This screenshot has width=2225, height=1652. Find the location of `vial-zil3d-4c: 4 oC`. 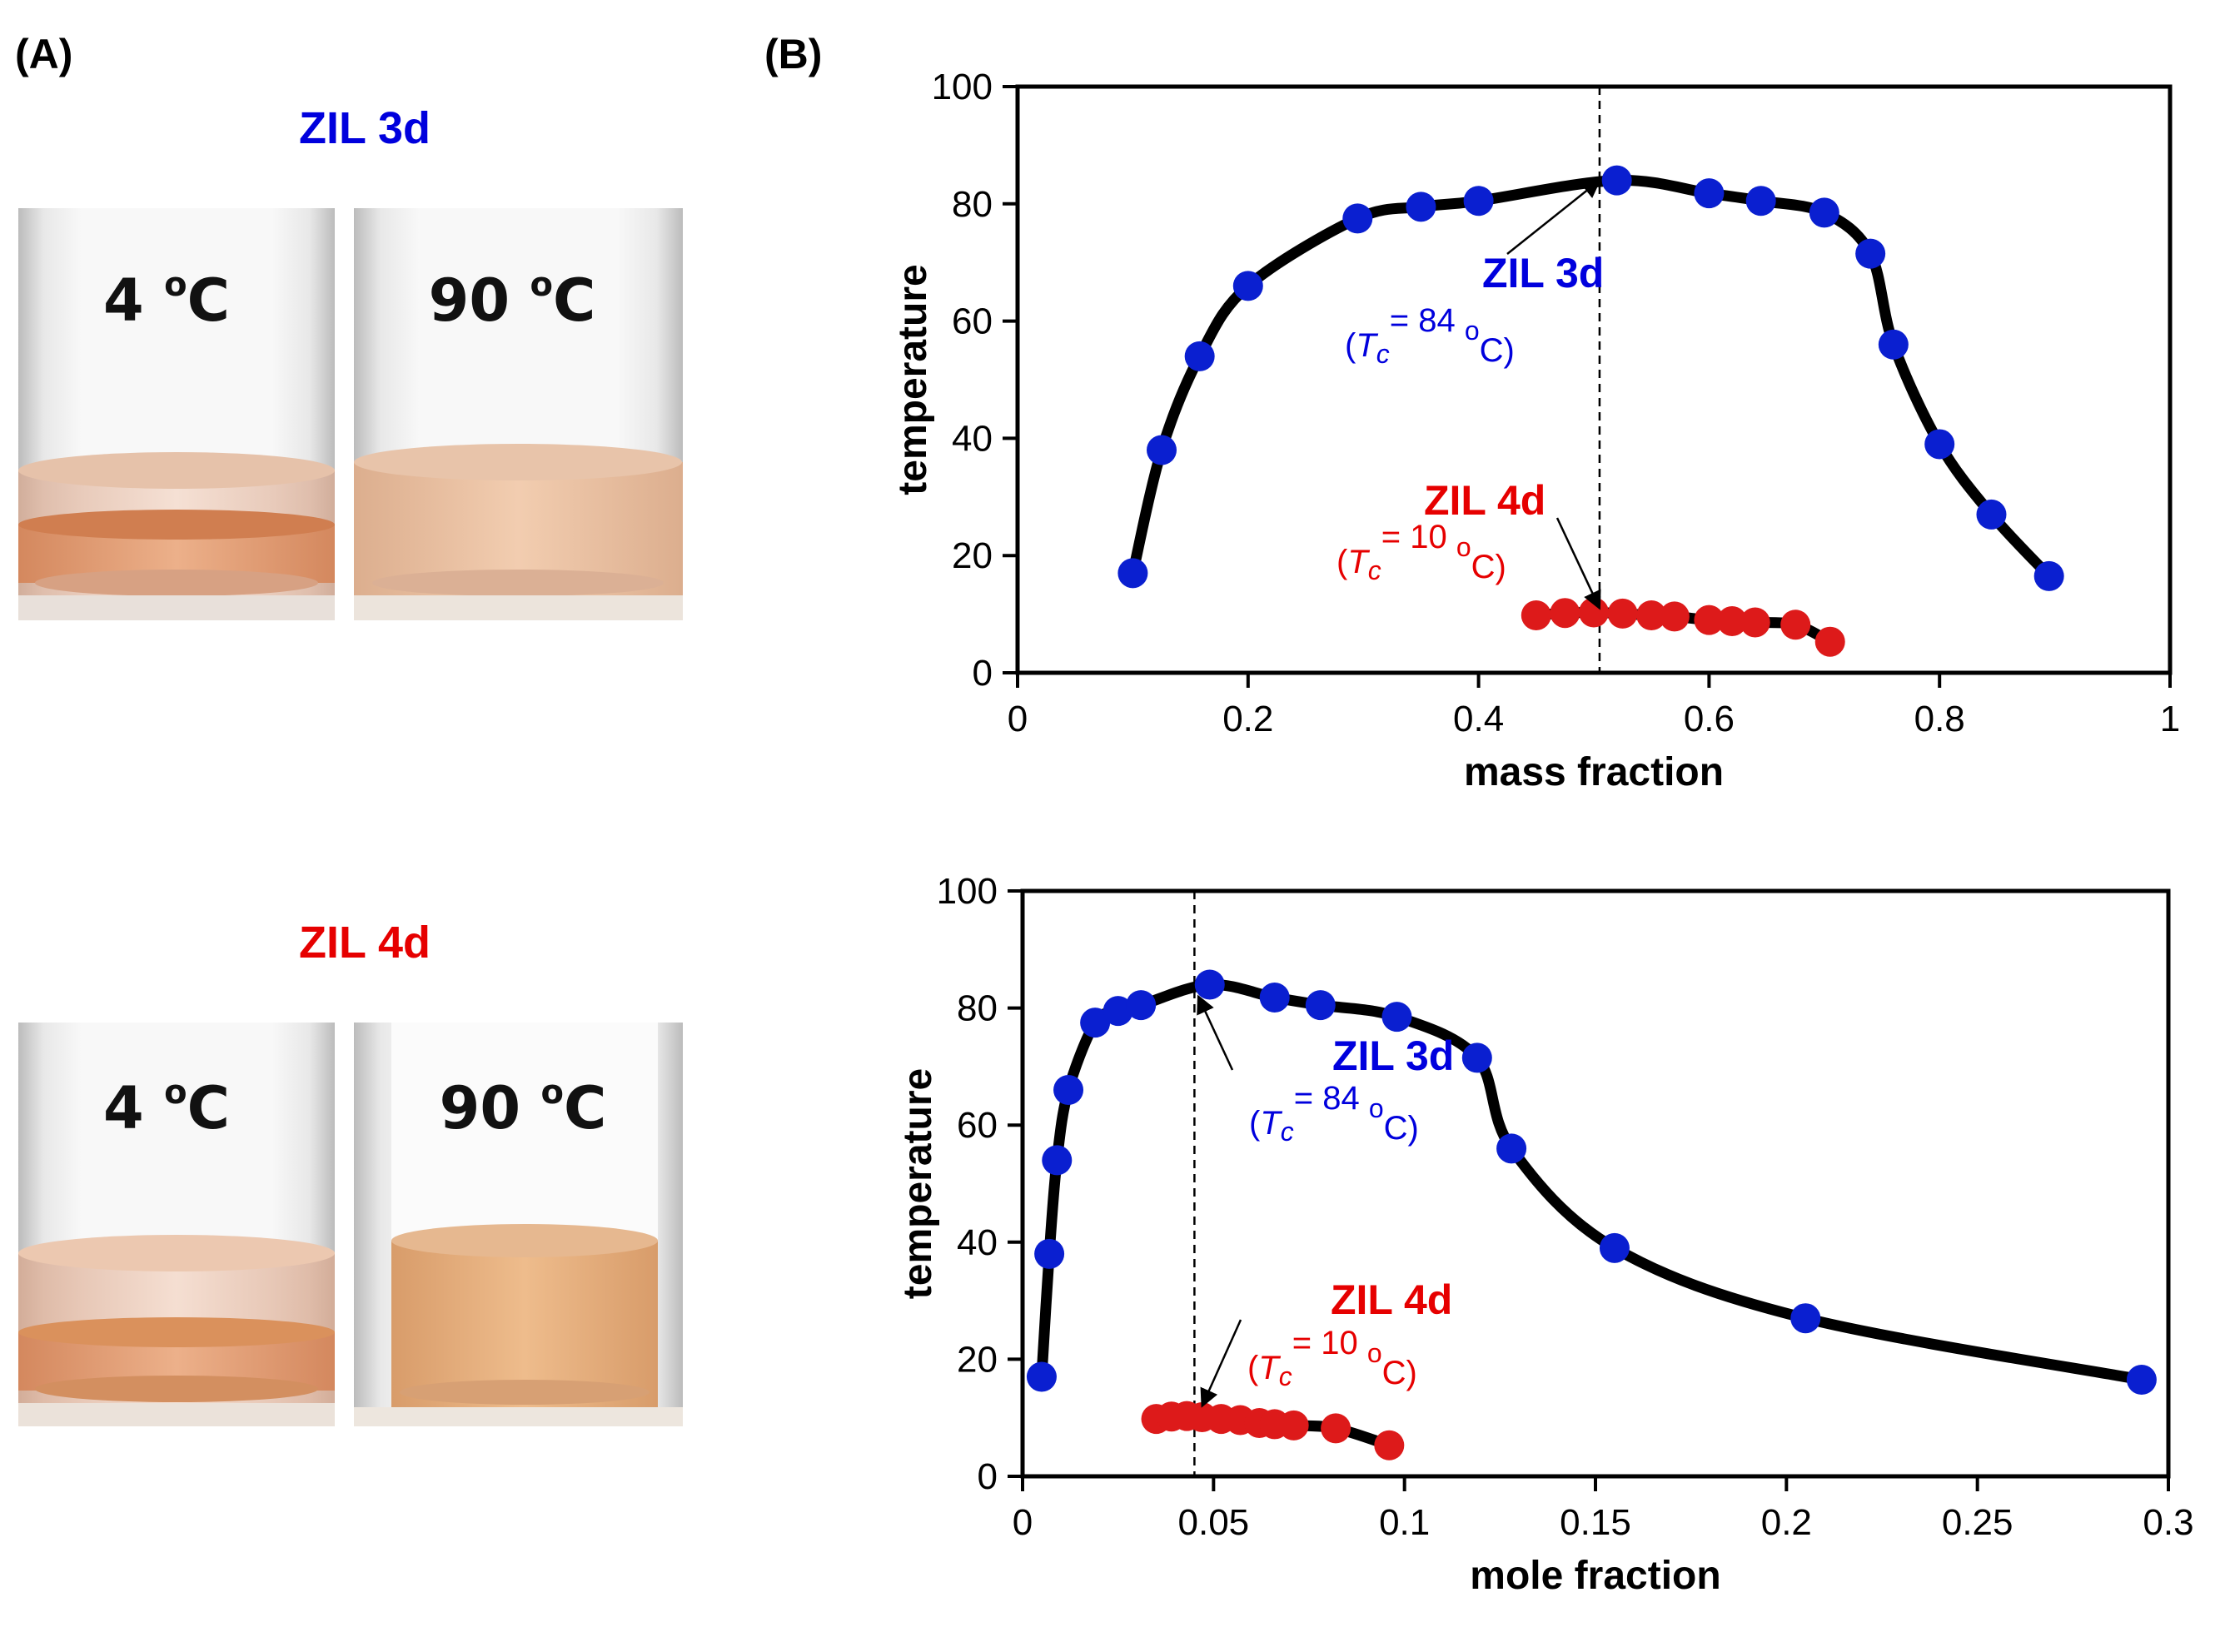

vial-zil3d-4c: 4 oC is located at coordinates (176, 414).